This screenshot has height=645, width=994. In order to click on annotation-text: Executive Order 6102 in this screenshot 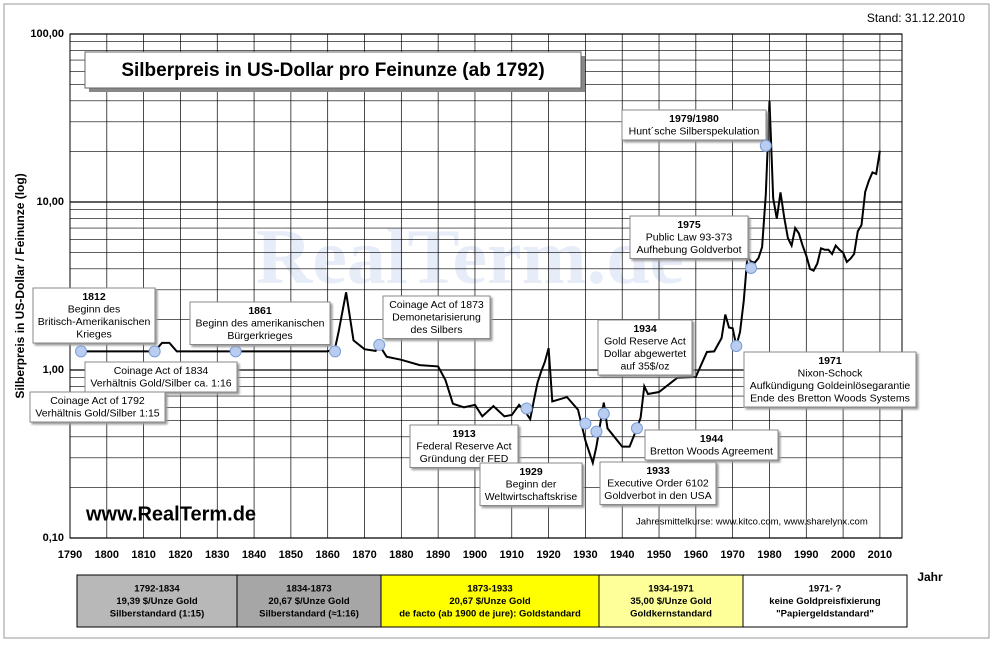, I will do `click(658, 483)`.